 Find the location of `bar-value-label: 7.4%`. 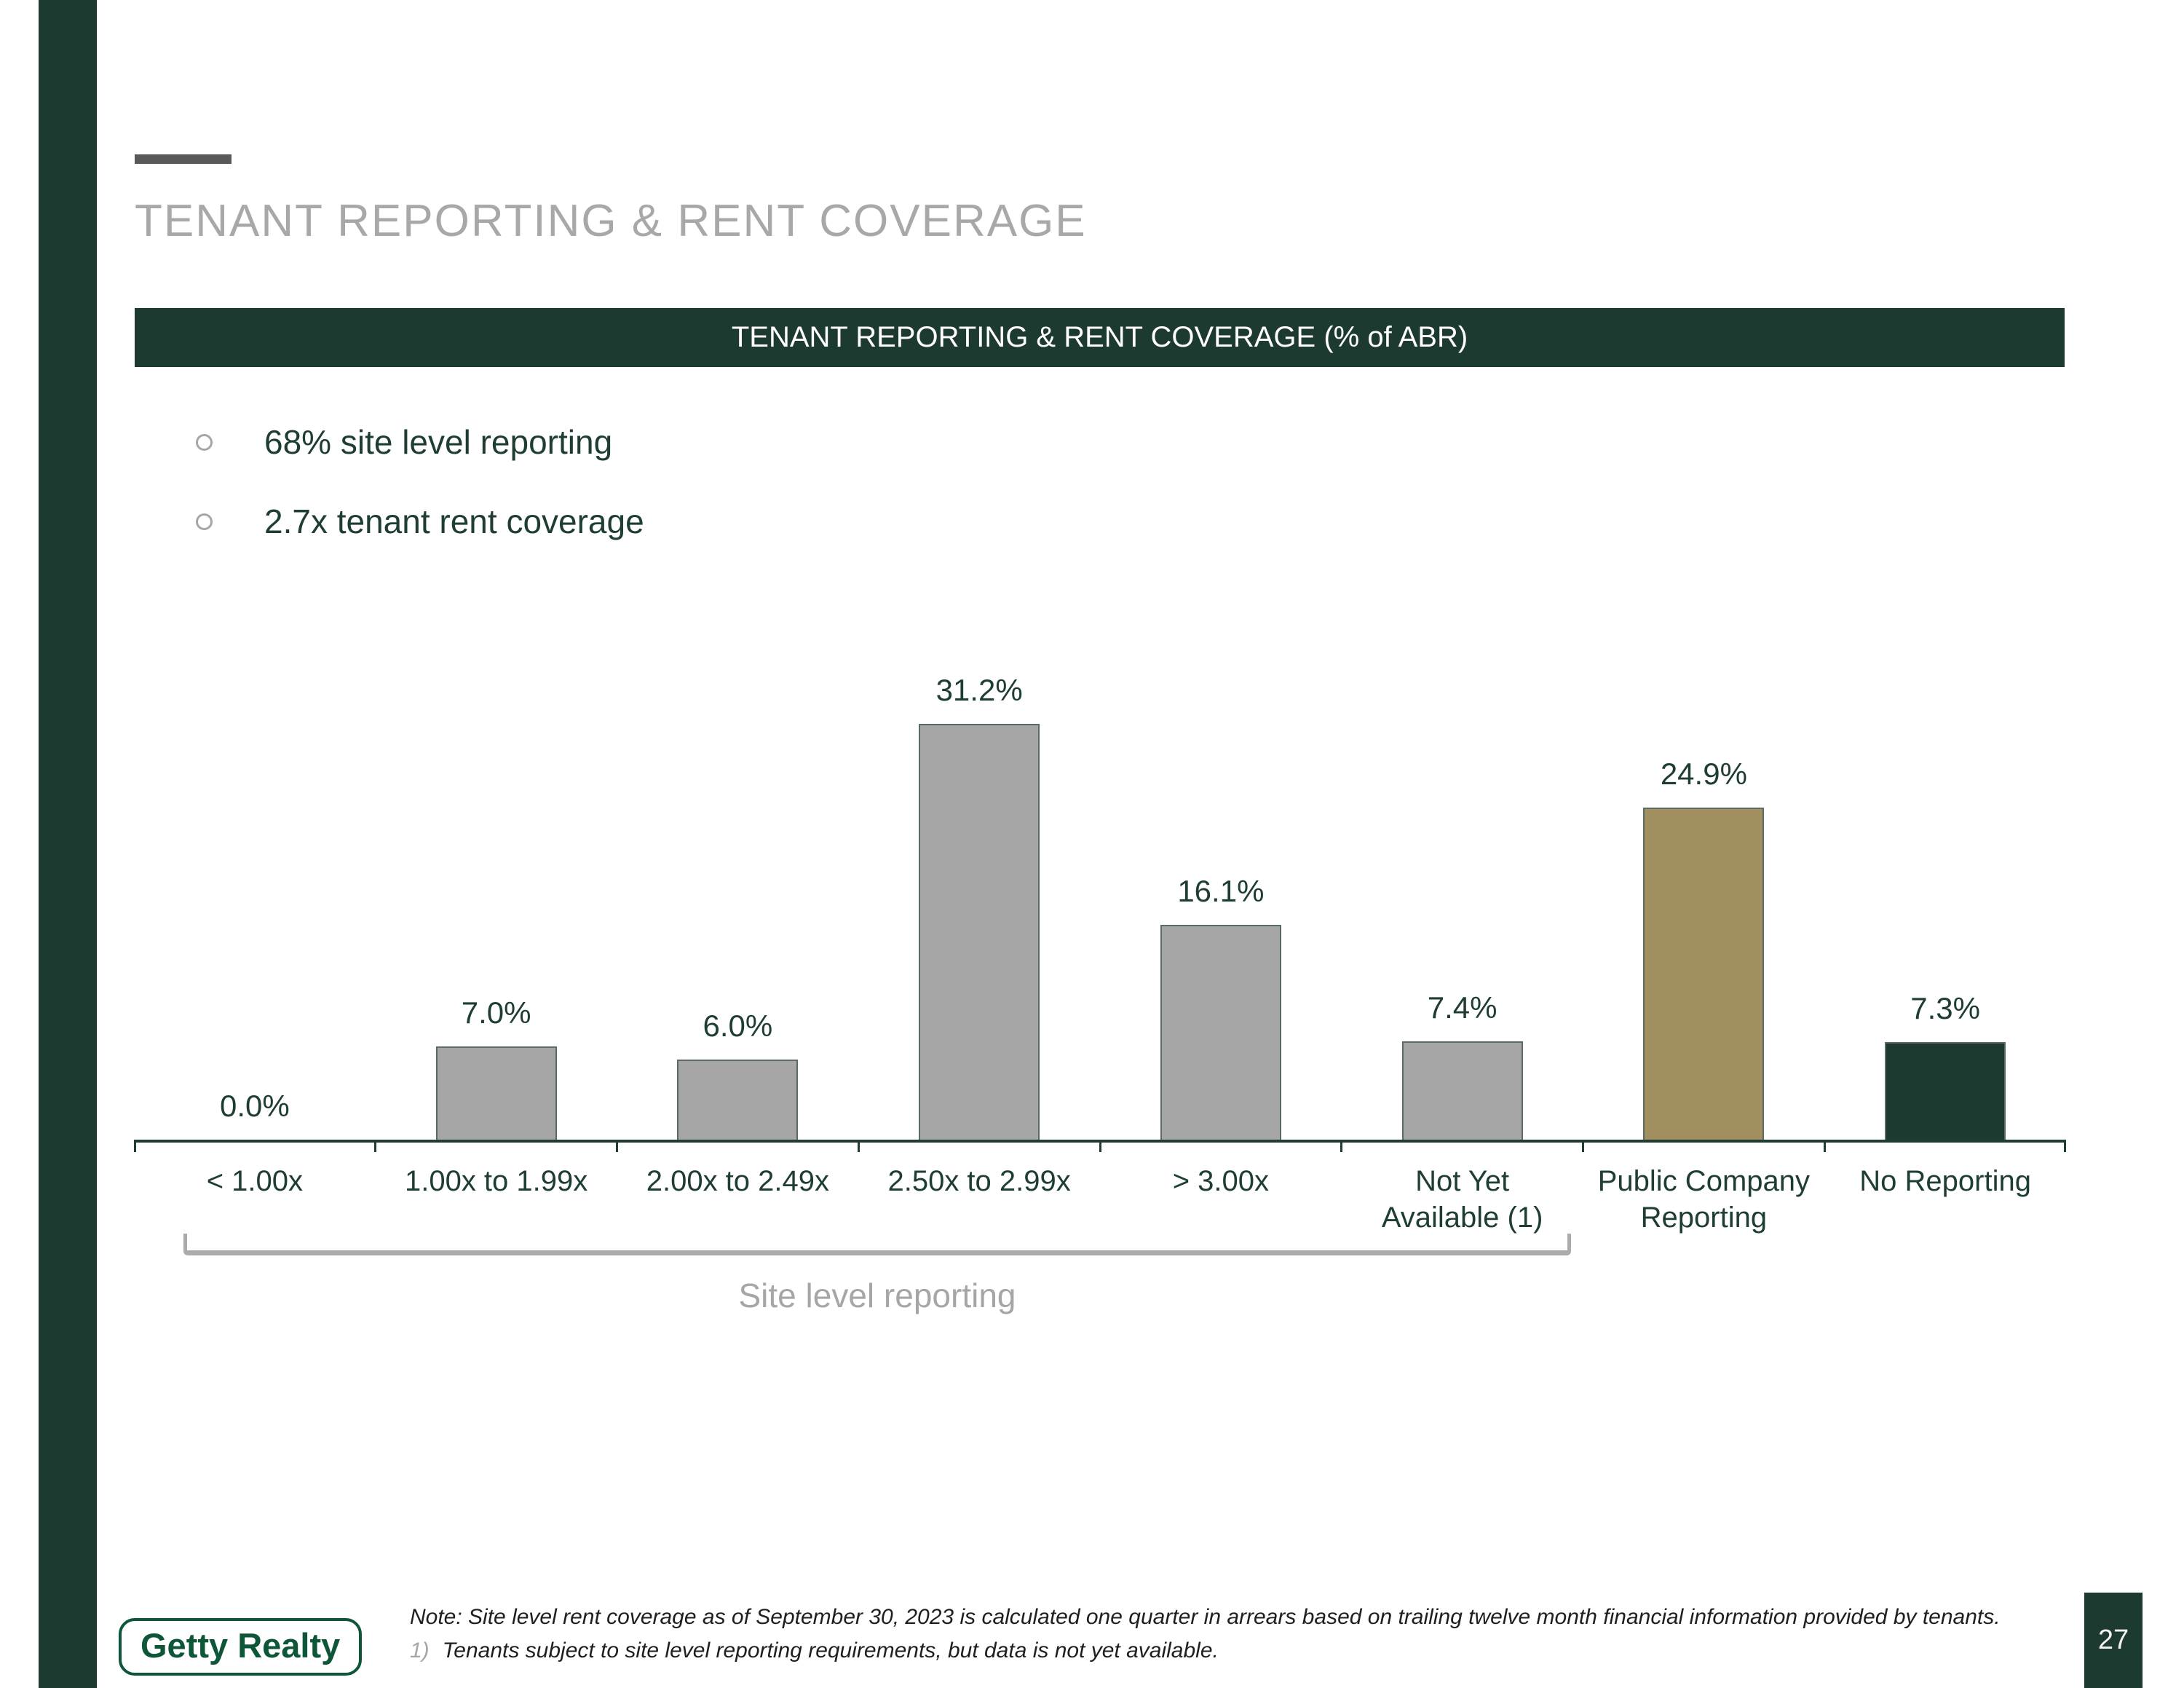

bar-value-label: 7.4% is located at coordinates (1462, 1007).